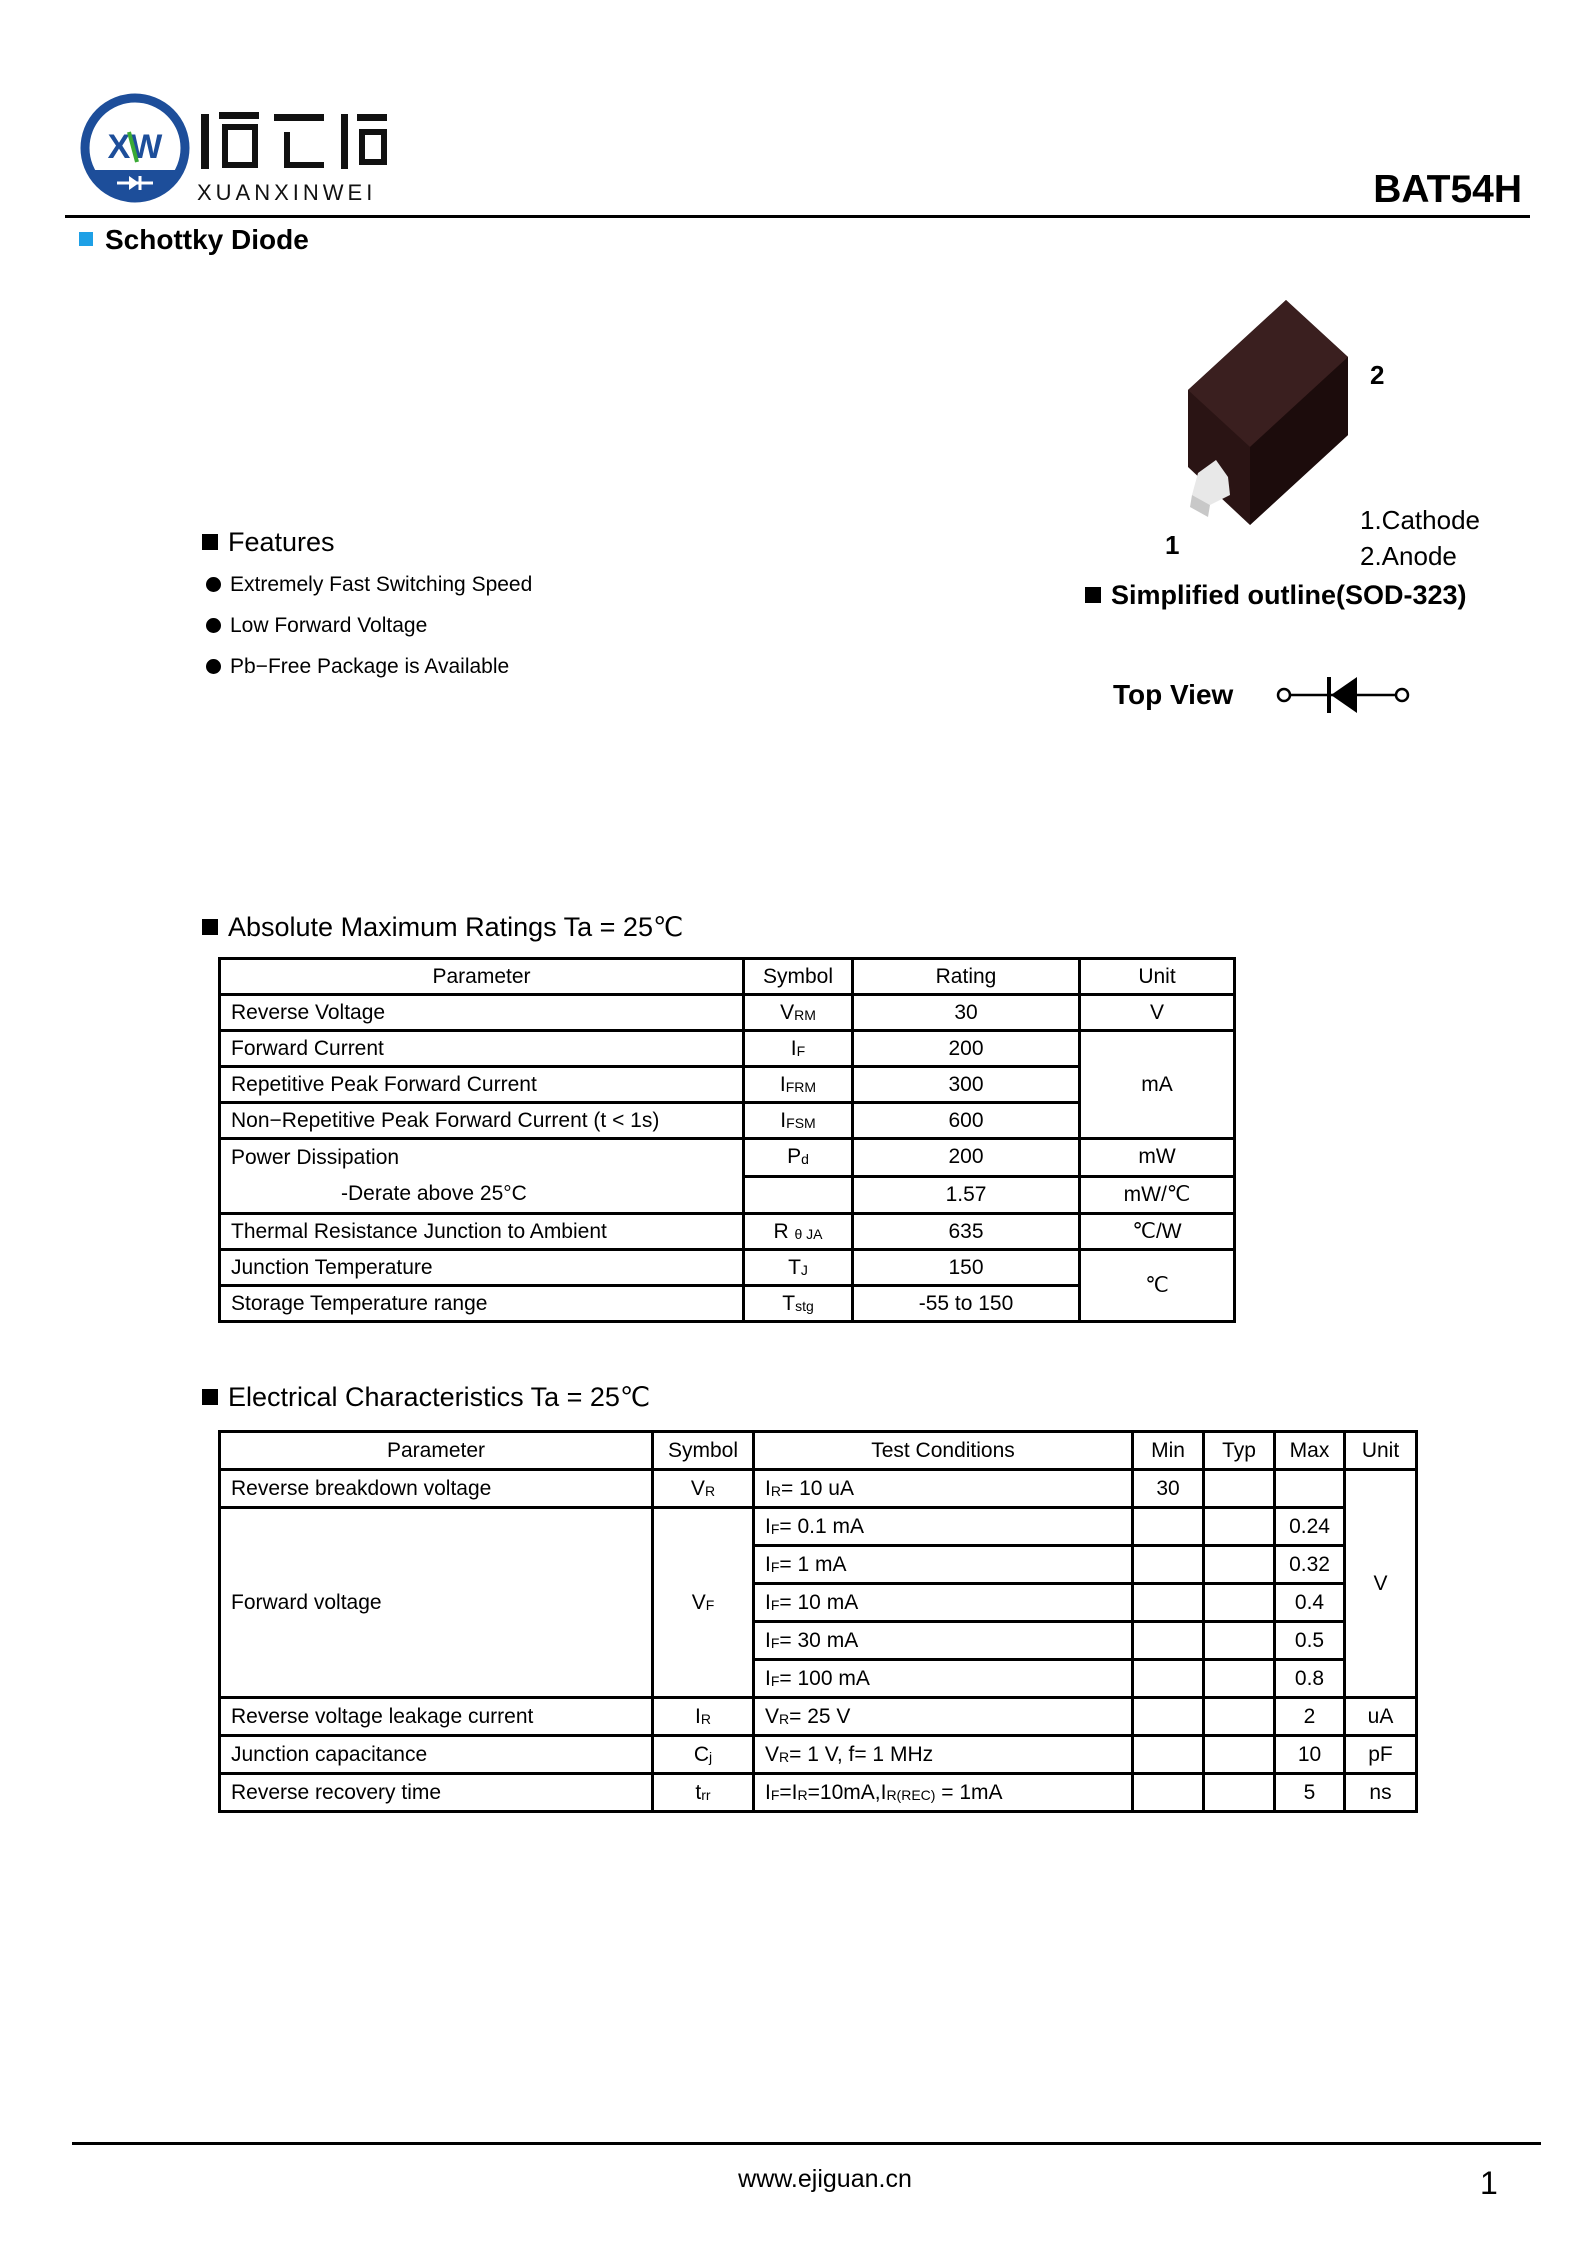  What do you see at coordinates (825, 2179) in the screenshot?
I see `footer-website: www.ejiguan.cn` at bounding box center [825, 2179].